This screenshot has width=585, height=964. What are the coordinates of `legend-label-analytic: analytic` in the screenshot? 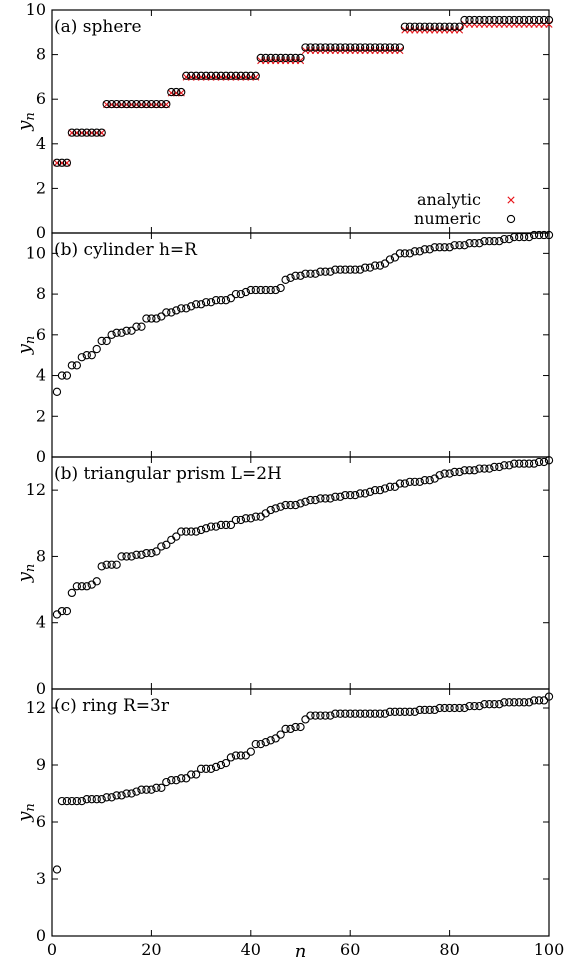 It's located at (449, 199).